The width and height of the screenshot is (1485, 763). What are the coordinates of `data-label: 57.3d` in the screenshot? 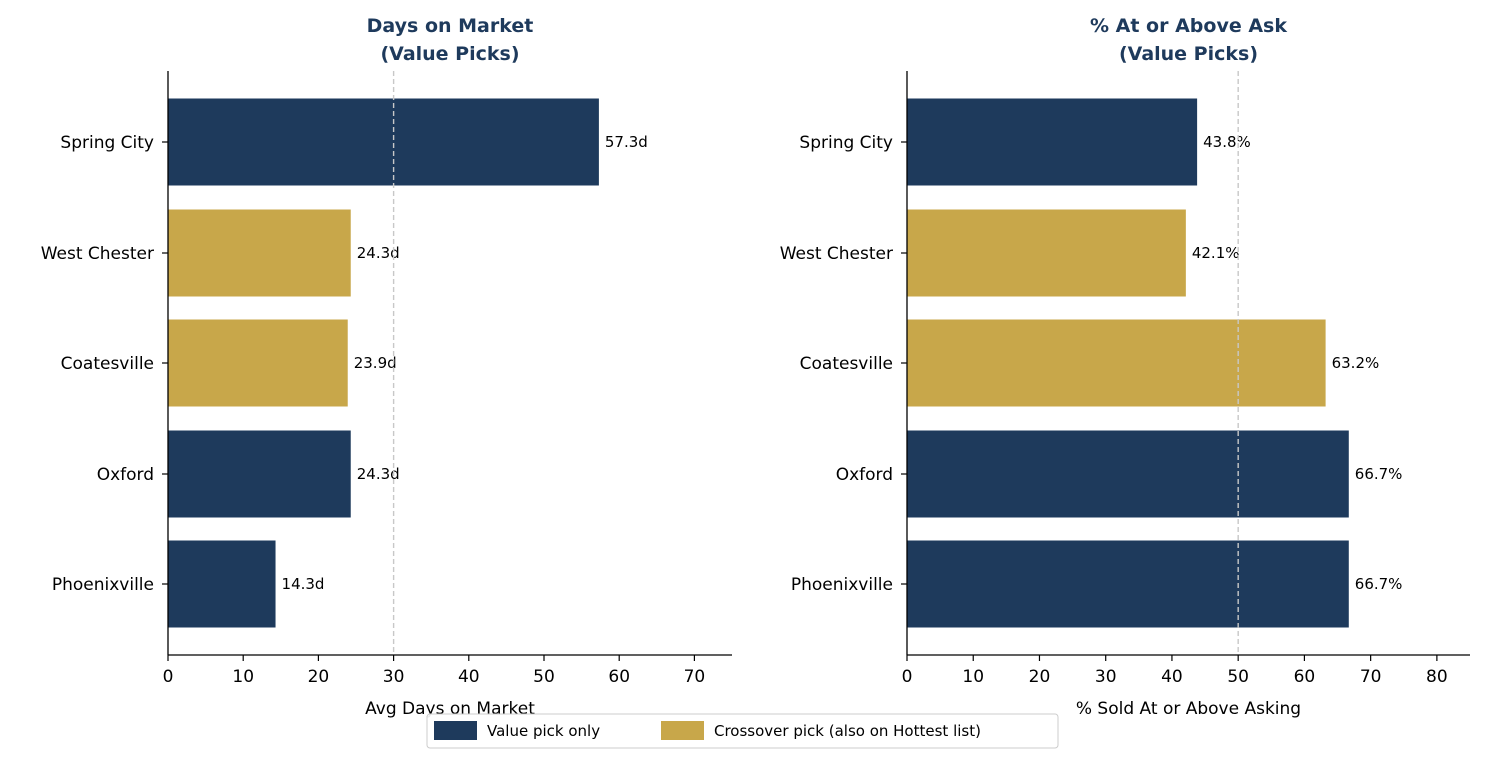 It's located at (626, 142).